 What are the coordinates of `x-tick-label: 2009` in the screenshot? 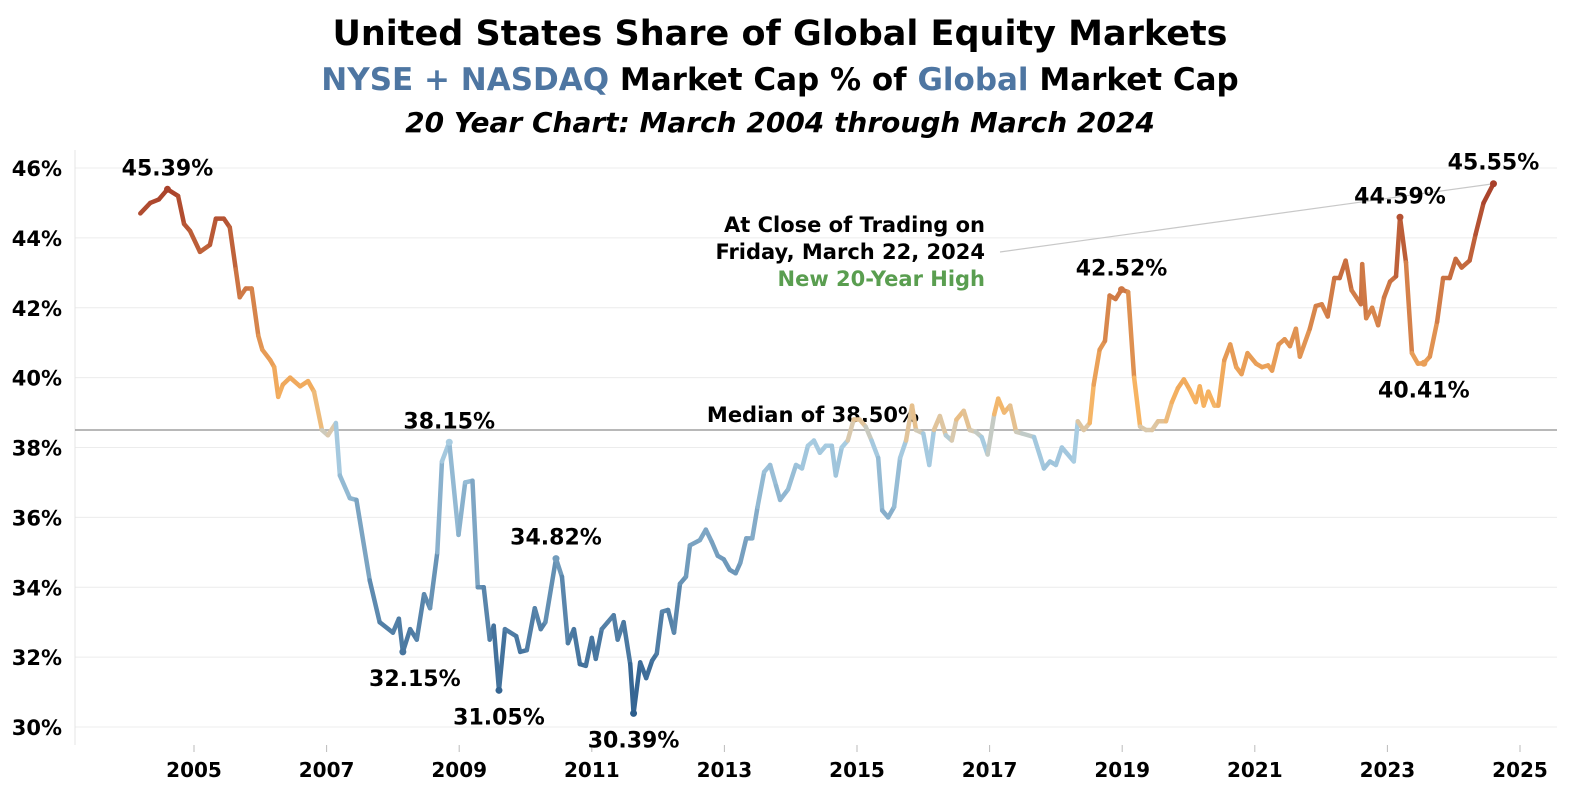 It's located at (459, 770).